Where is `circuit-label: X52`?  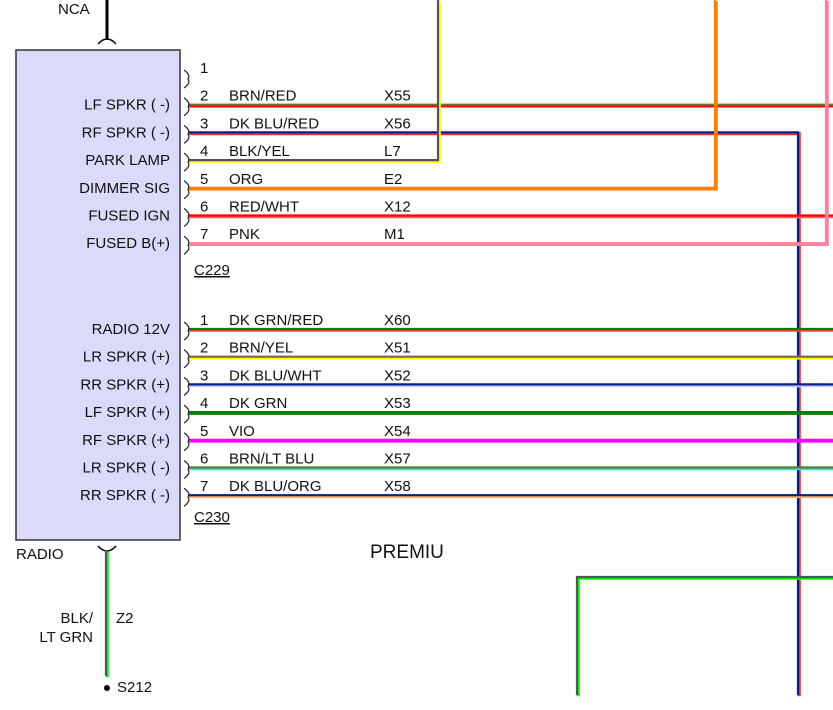 circuit-label: X52 is located at coordinates (397, 375).